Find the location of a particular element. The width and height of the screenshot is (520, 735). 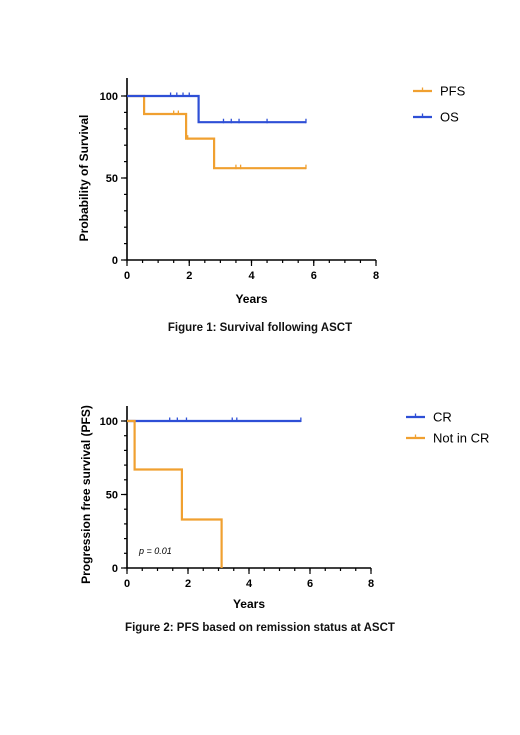

series-line-pfs is located at coordinates (216, 132).